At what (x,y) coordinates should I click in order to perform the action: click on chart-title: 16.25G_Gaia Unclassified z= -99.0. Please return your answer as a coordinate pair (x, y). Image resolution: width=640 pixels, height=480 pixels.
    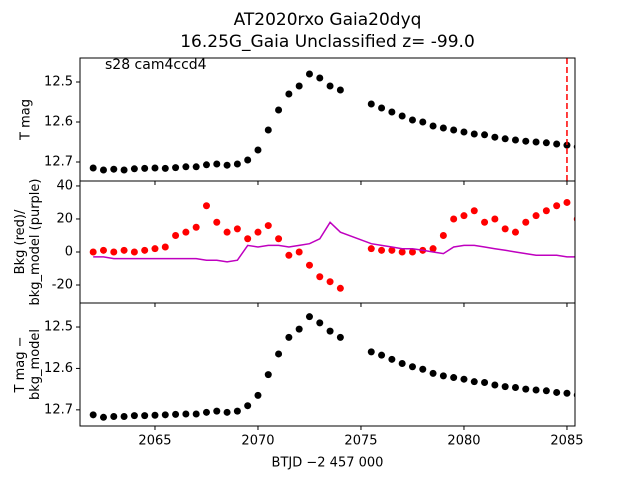
    Looking at the image, I should click on (327, 42).